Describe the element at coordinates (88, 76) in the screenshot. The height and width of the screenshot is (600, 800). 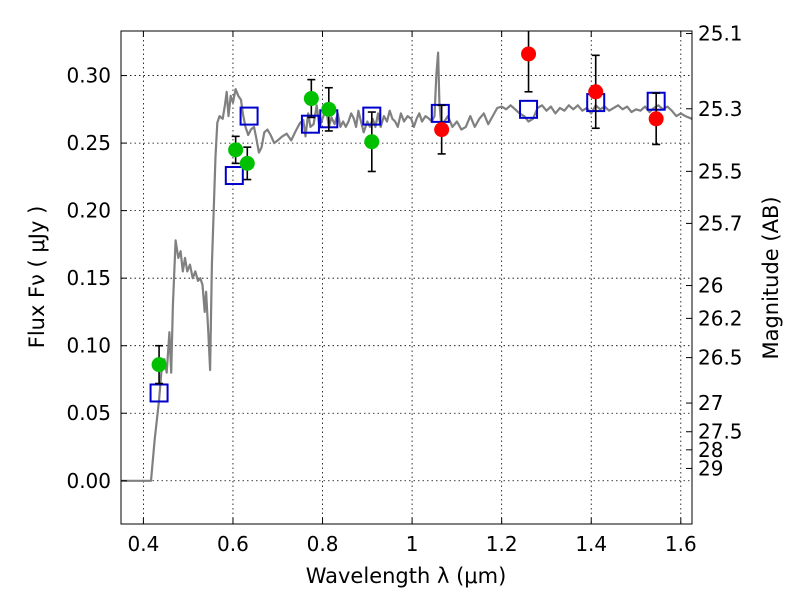
I see `y-tick-label: 0.30` at that location.